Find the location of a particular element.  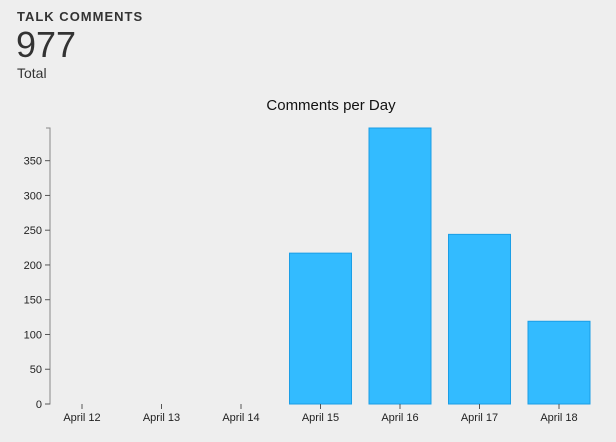

stat-label: TALK COMMENTS is located at coordinates (80, 16).